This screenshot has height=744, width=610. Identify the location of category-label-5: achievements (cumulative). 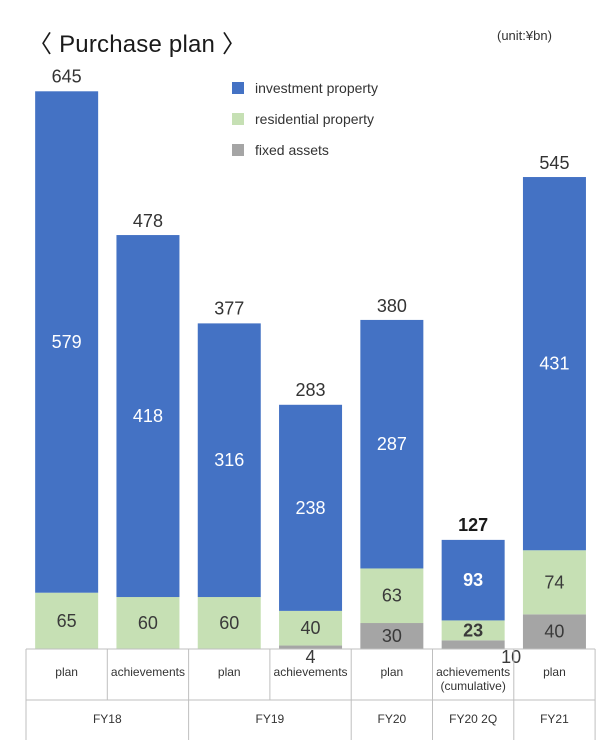
(473, 679).